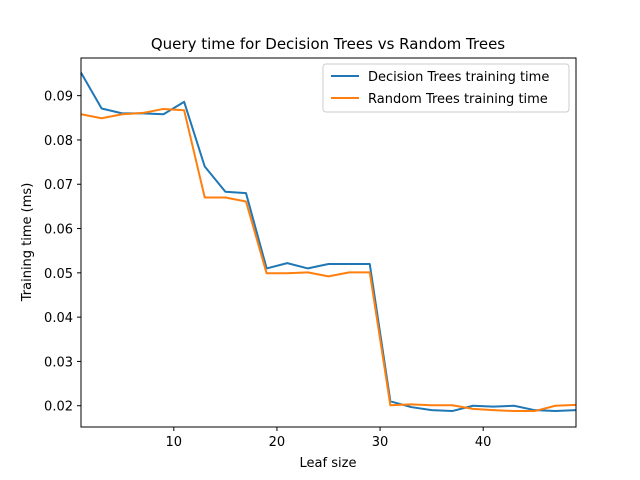 This screenshot has height=480, width=640. I want to click on y-tick-label: 0.02, so click(58, 407).